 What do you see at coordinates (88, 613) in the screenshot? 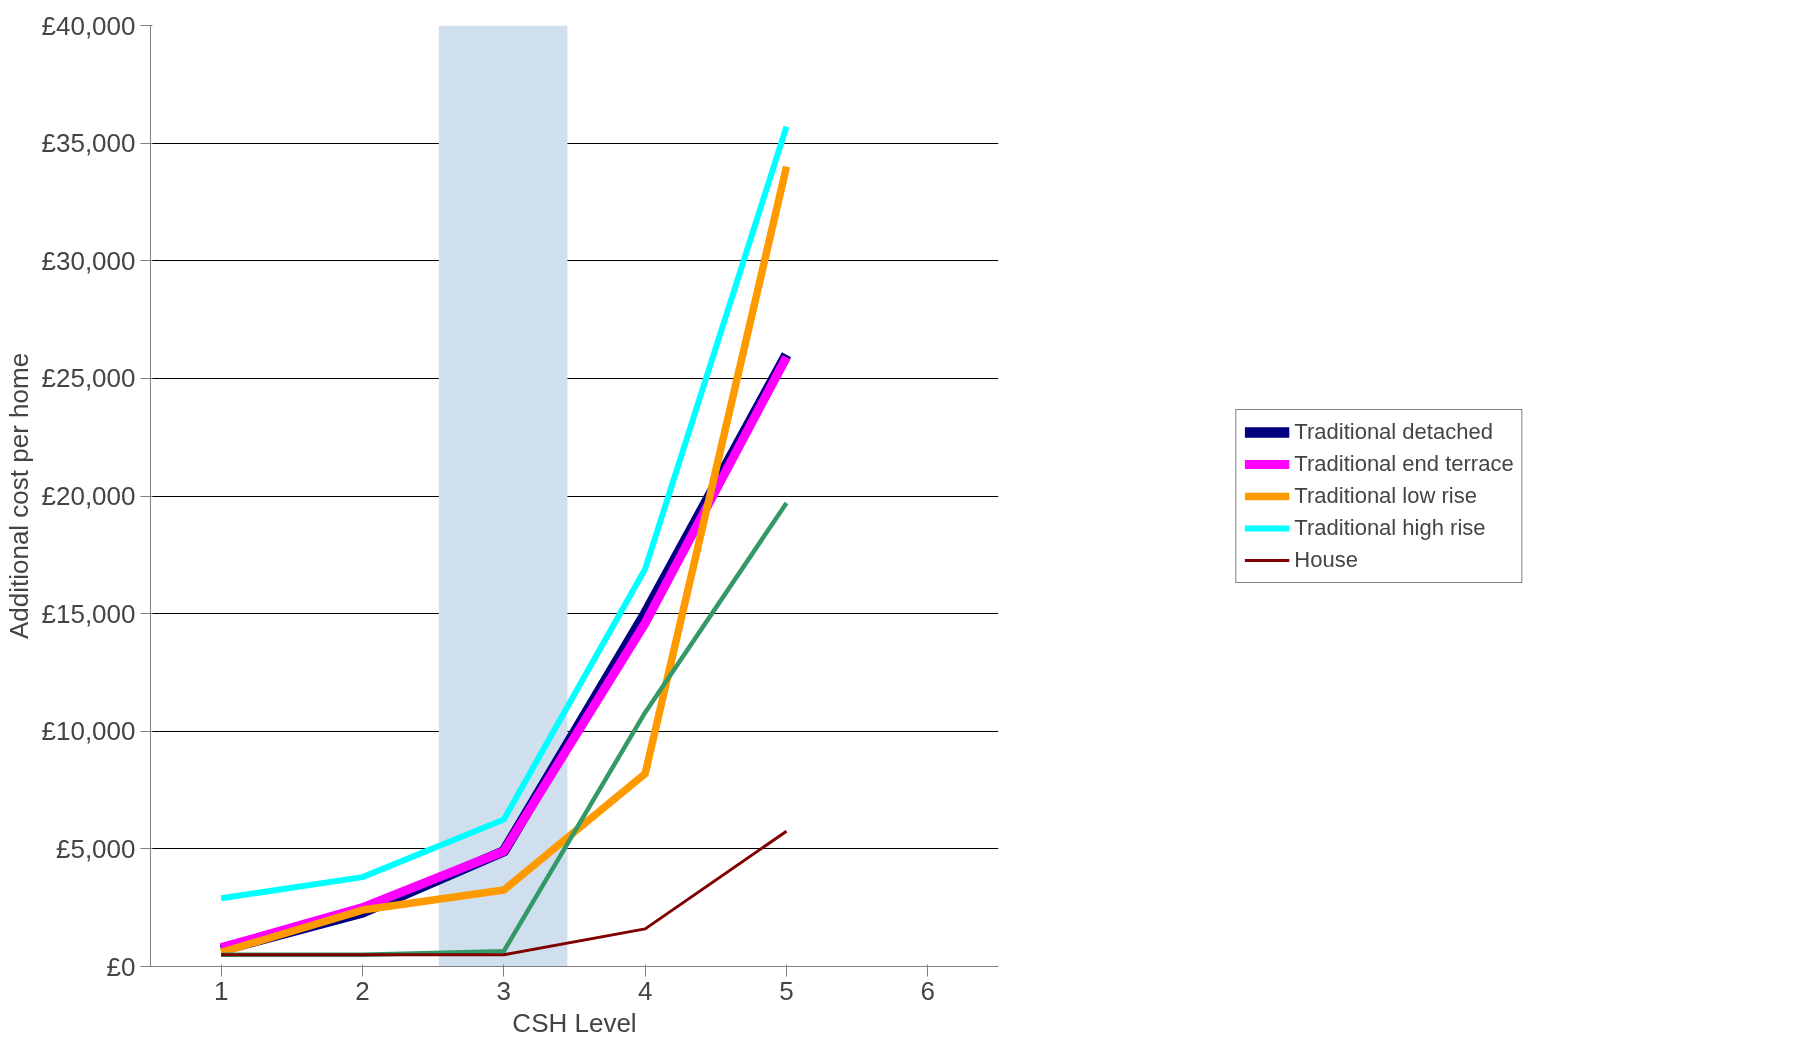
I see `y-tick-label: £15,000` at bounding box center [88, 613].